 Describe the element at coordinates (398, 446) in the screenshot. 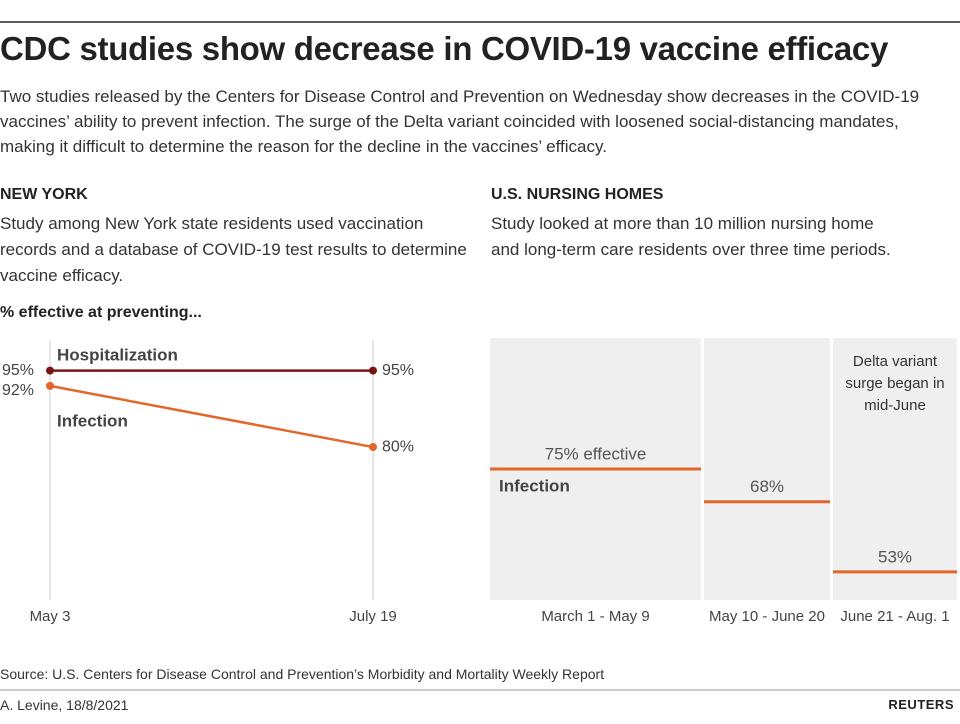

I see `value-label: 80%` at that location.